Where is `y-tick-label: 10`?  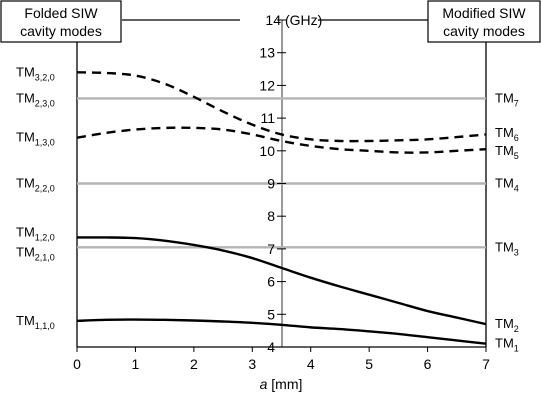 y-tick-label: 10 is located at coordinates (267, 151).